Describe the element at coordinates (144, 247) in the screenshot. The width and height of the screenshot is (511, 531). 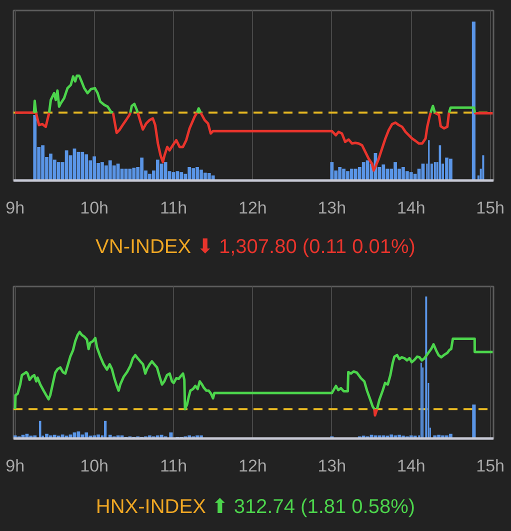
I see `text: VN-INDEX` at that location.